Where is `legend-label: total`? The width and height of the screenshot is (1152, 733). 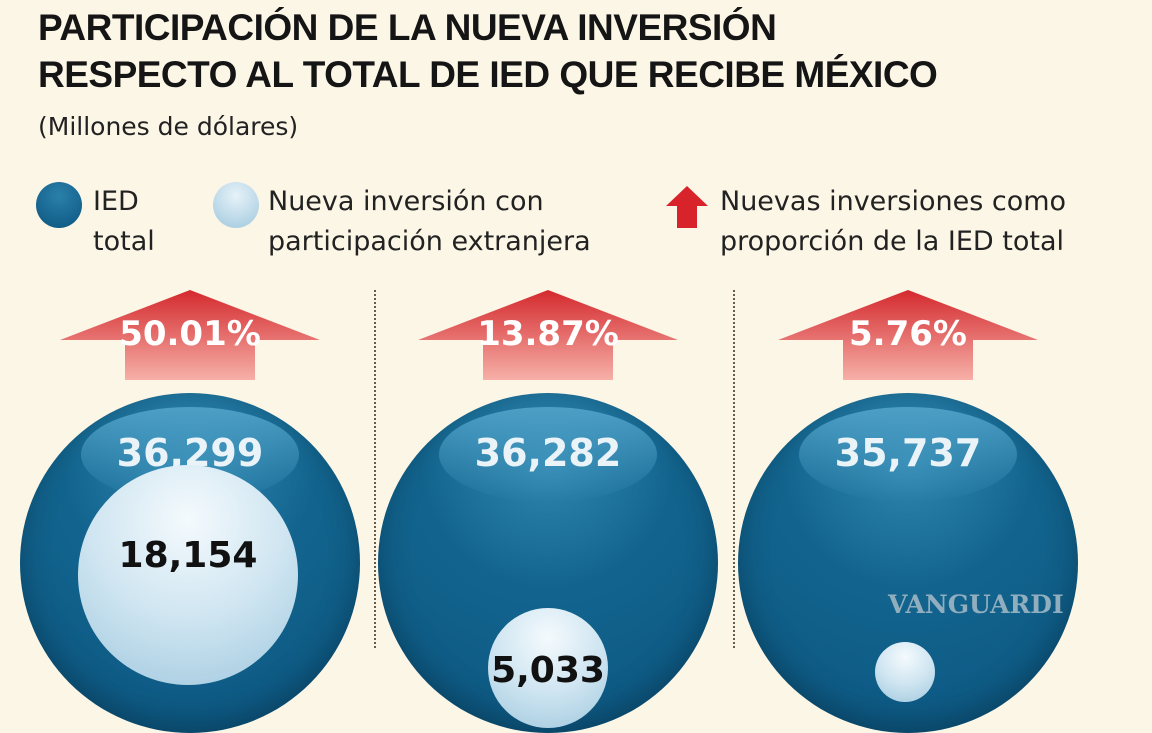 legend-label: total is located at coordinates (124, 241).